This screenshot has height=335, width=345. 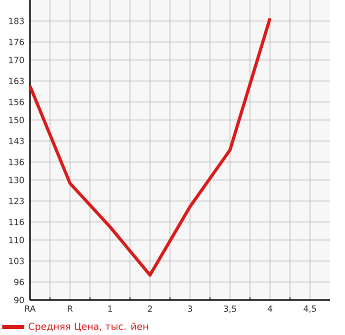 What do you see at coordinates (70, 309) in the screenshot?
I see `x-tick-label: R` at bounding box center [70, 309].